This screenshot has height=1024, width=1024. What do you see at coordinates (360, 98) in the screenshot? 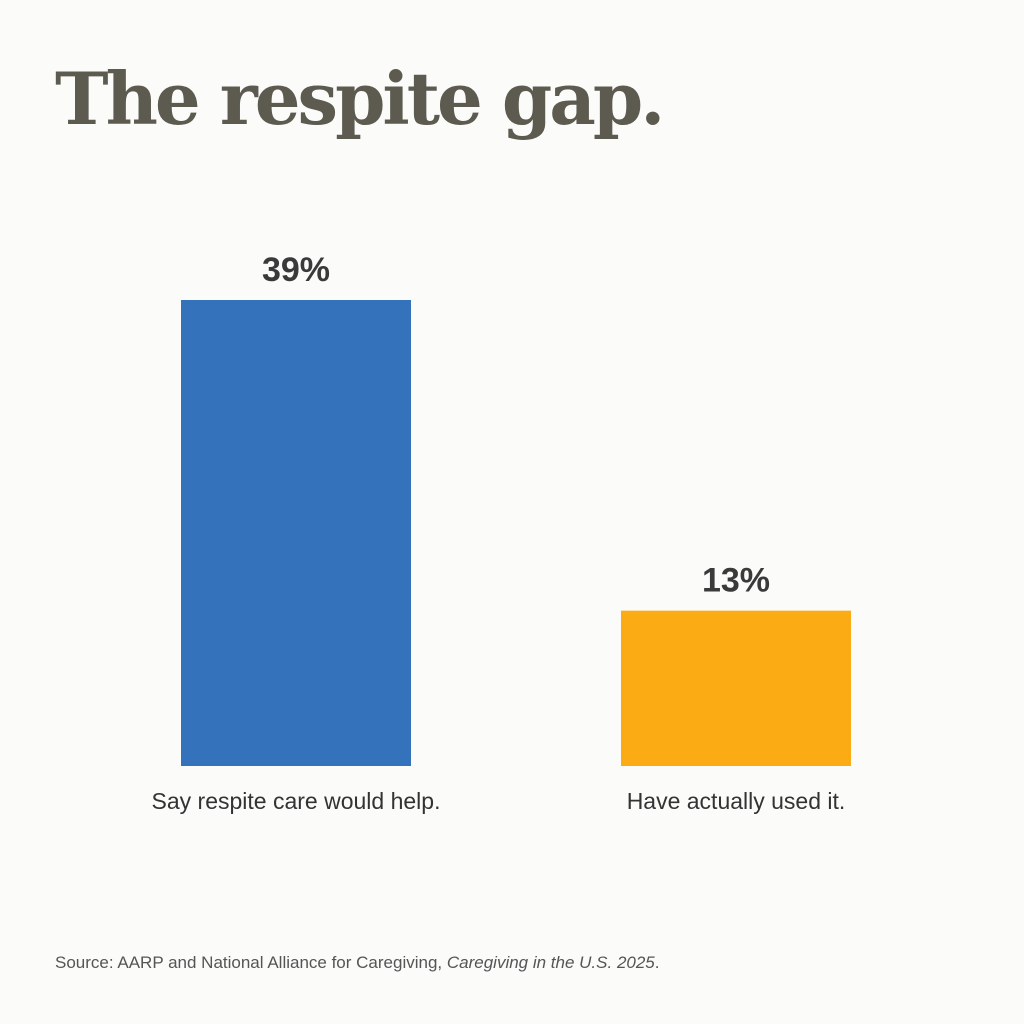
I see `chart-title: The respite gap.` at bounding box center [360, 98].